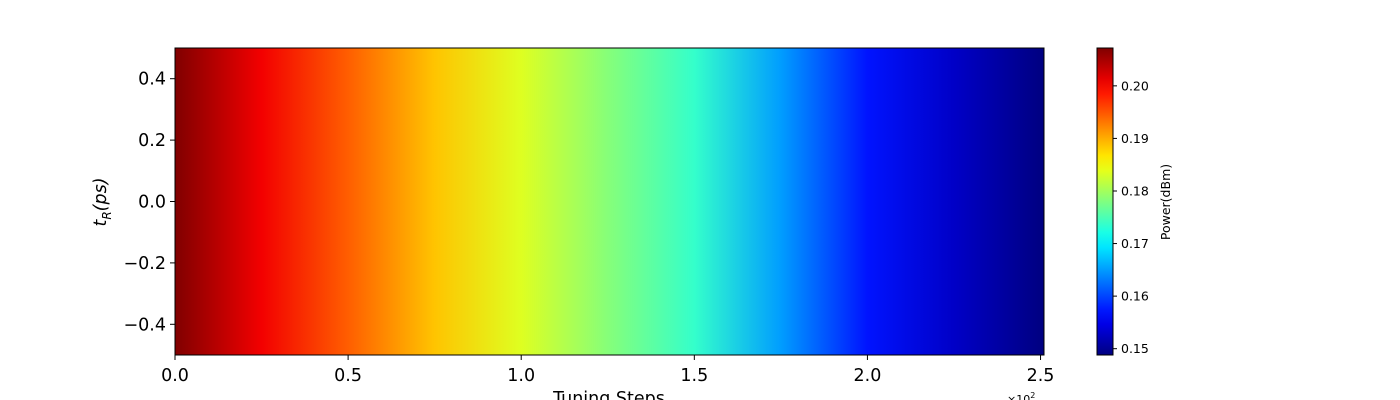 Image resolution: width=1400 pixels, height=400 pixels. I want to click on colorbar-frame, so click(1105, 201).